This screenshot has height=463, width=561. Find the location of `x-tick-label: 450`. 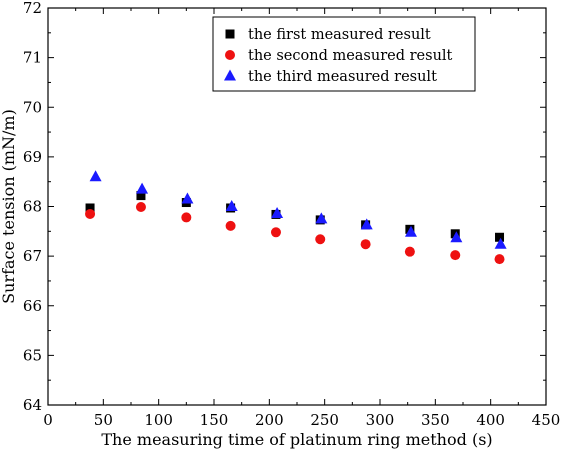

x-tick-label: 450 is located at coordinates (546, 420).